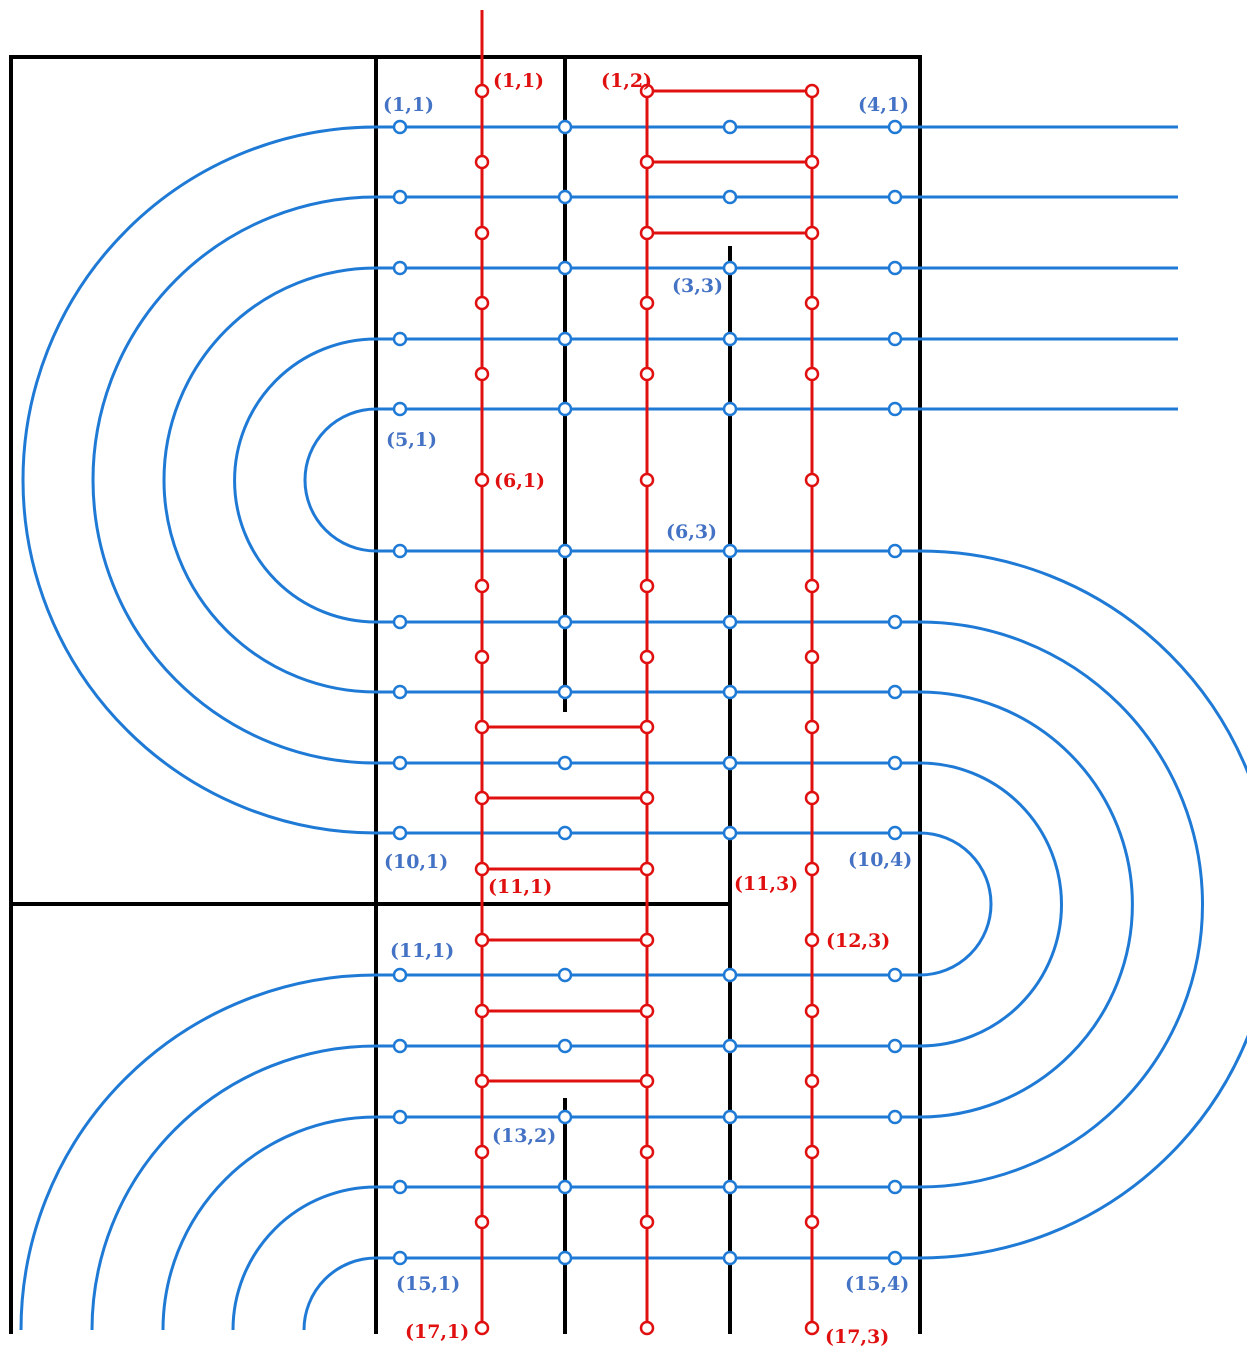 This screenshot has height=1349, width=1247. I want to click on blue-label-5-1: (5,1), so click(411, 440).